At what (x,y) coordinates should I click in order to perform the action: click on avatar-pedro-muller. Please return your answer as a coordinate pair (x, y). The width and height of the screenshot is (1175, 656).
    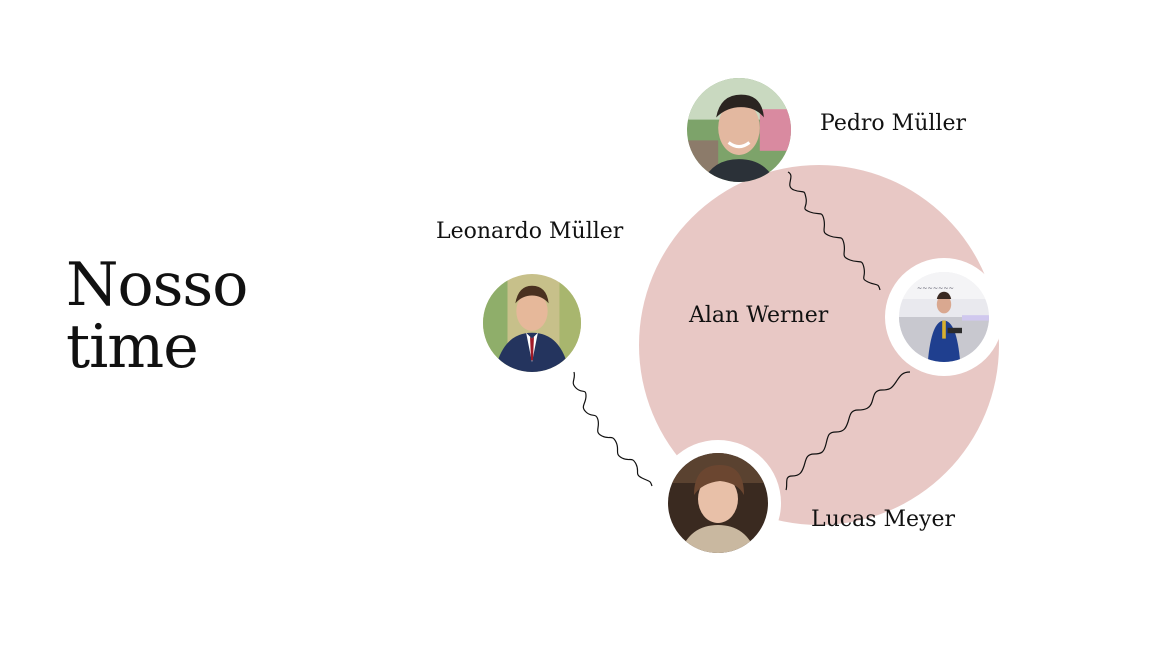
    Looking at the image, I should click on (739, 130).